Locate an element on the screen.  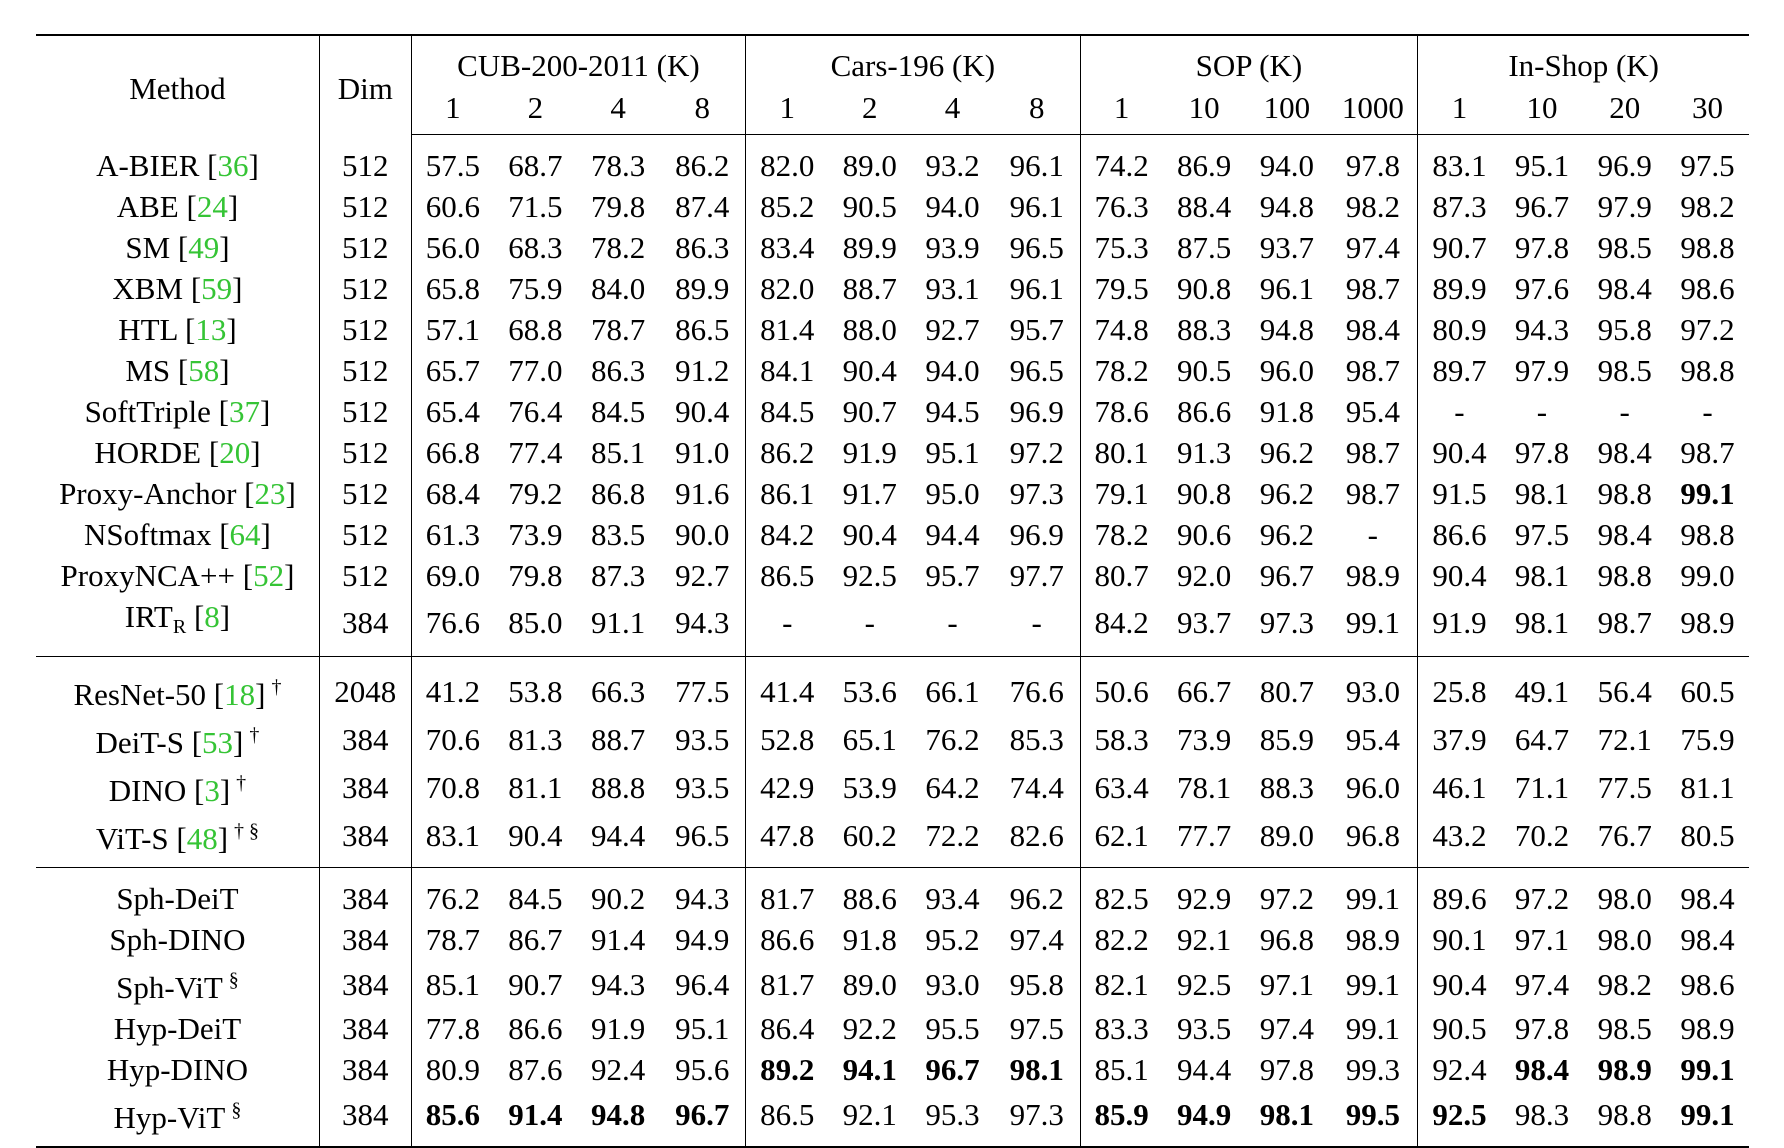
method-cell: Hyp-ViT § is located at coordinates (177, 1118).